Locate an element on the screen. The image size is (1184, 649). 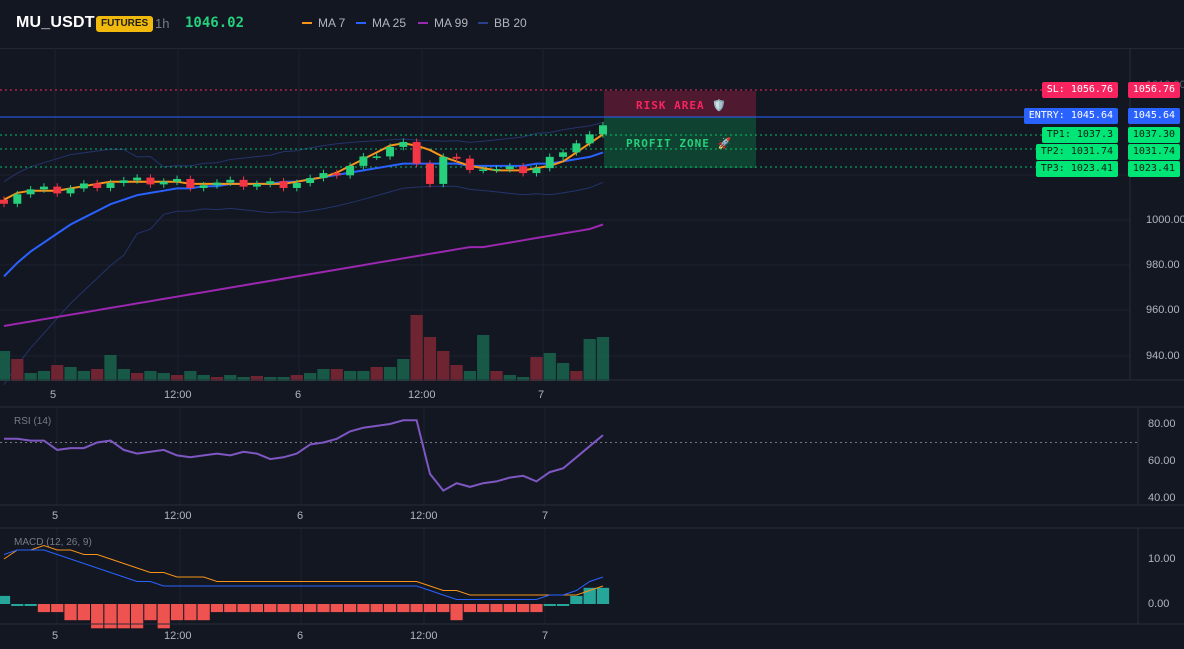
rsi-time-1200b: 12:00 is located at coordinates (424, 516).